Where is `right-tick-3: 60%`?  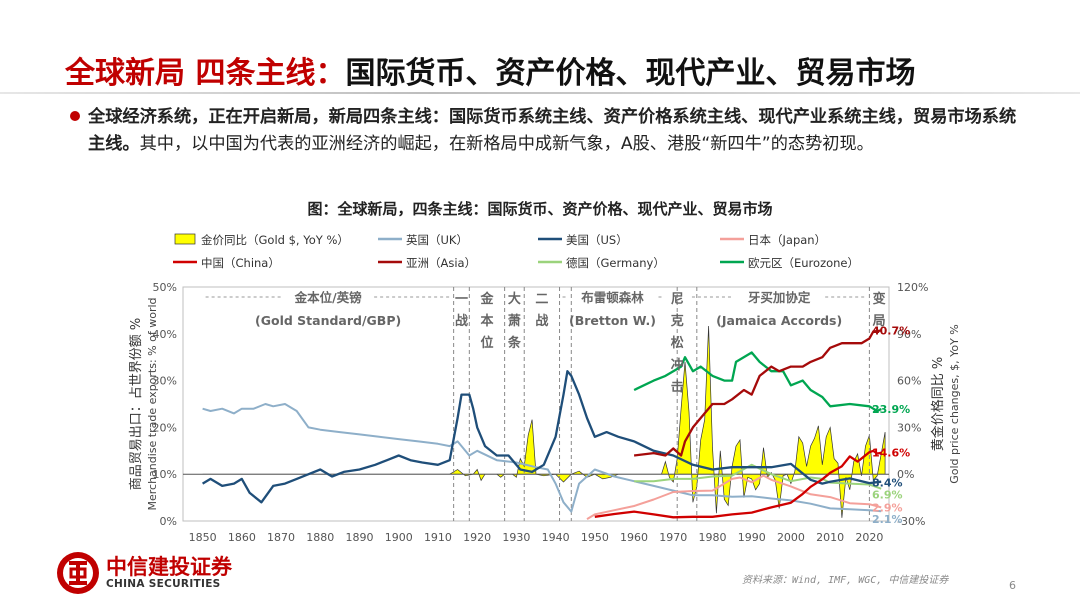 right-tick-3: 60% is located at coordinates (909, 381).